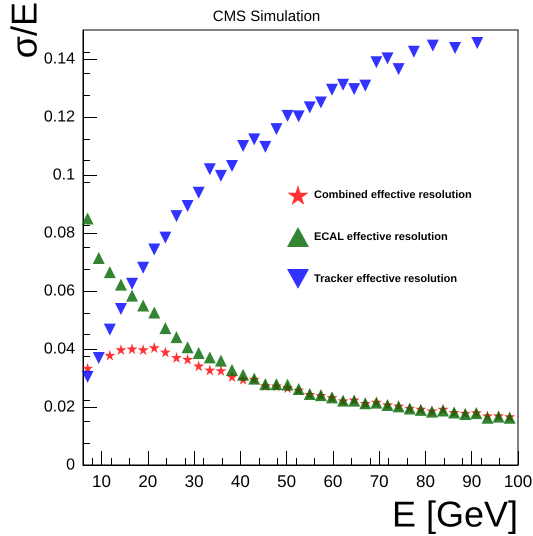 The image size is (533, 536). Describe the element at coordinates (240, 481) in the screenshot. I see `x-tick-label: 40` at that location.